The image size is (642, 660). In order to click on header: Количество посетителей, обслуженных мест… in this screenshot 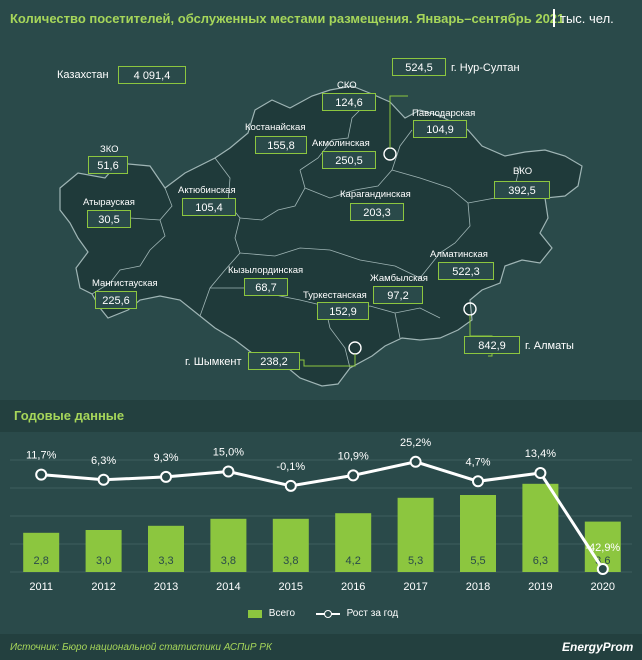, I will do `click(321, 19)`.